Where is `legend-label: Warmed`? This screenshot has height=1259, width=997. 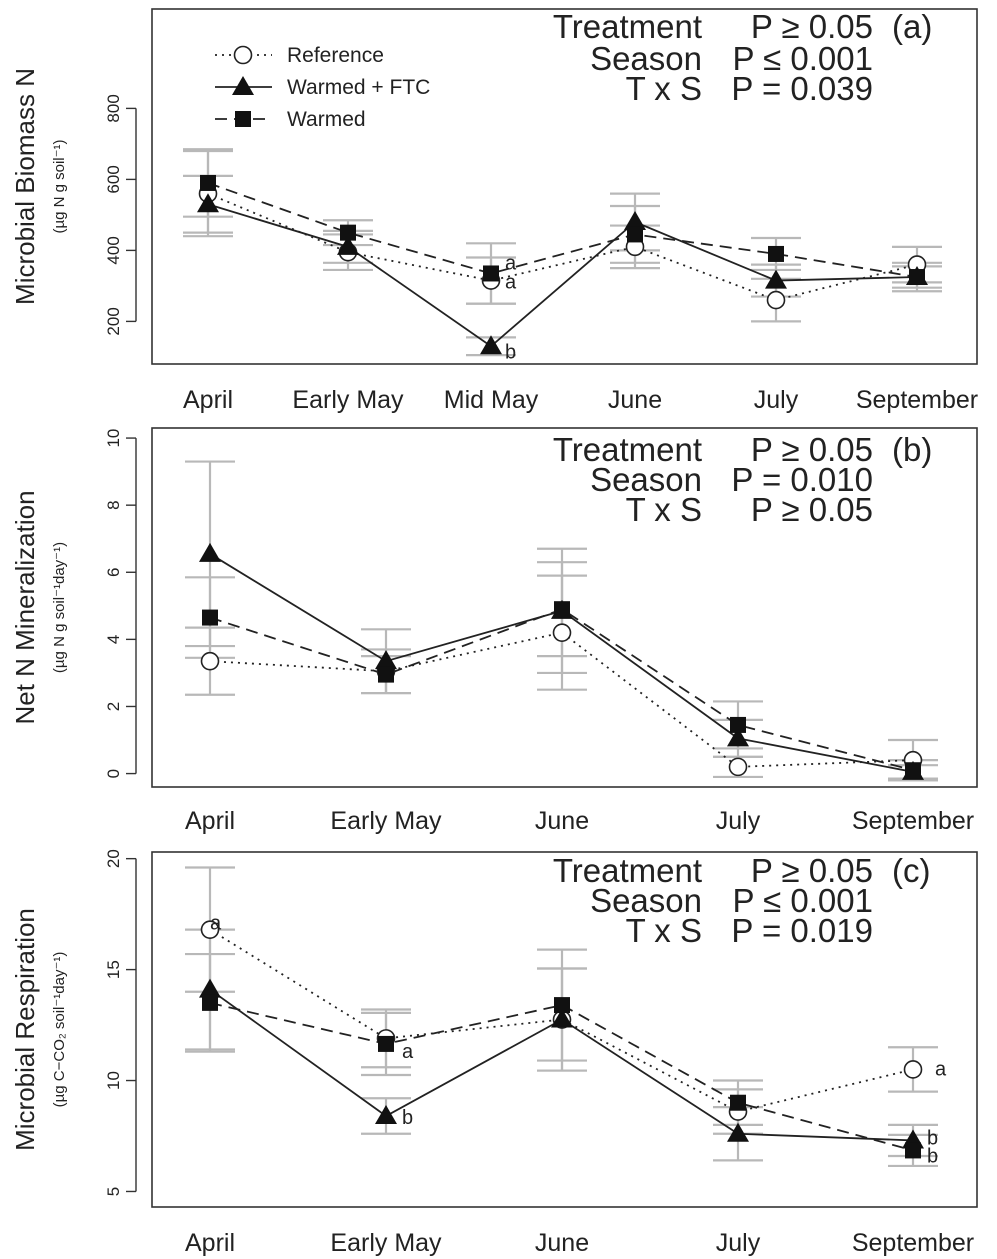 legend-label: Warmed is located at coordinates (326, 119).